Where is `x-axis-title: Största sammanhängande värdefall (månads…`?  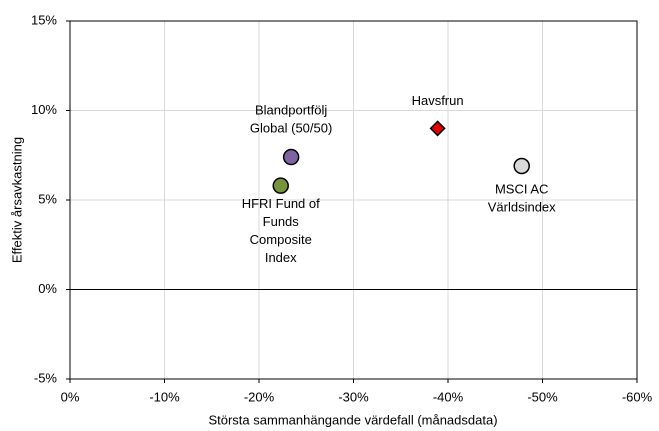 x-axis-title: Största sammanhängande värdefall (månads… is located at coordinates (352, 419).